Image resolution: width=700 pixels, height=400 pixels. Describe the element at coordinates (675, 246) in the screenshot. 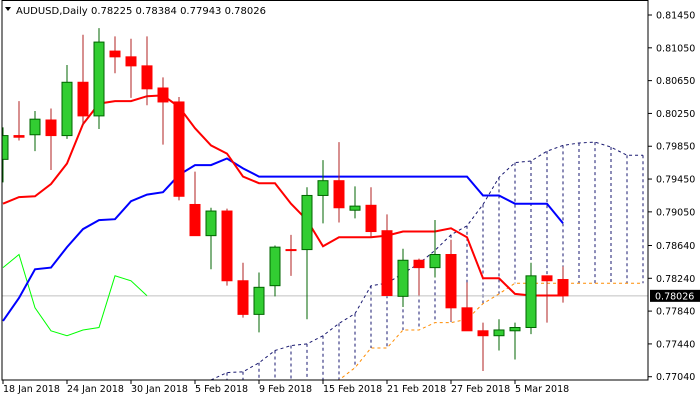

I see `price-tick-label: 0.78640` at that location.